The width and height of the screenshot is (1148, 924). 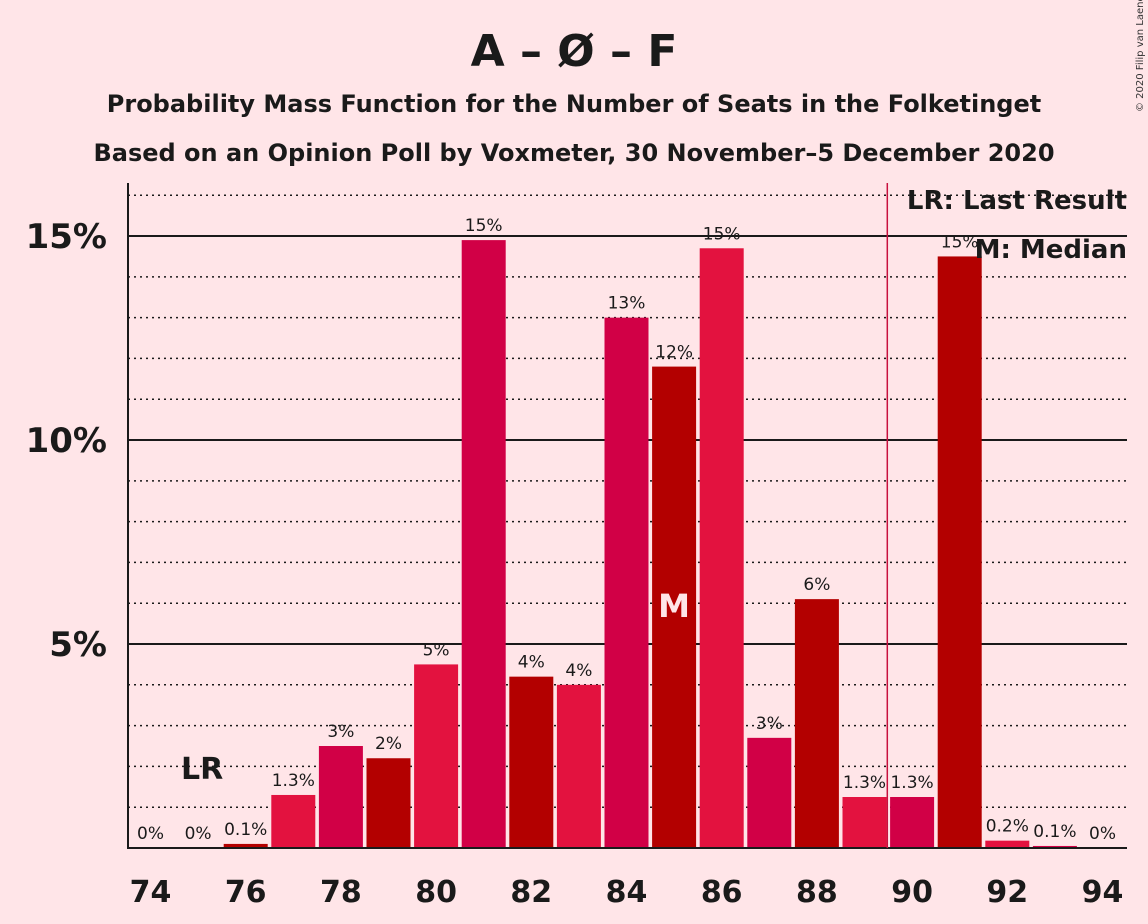 I want to click on x-tick-label: 90, so click(x=912, y=892).